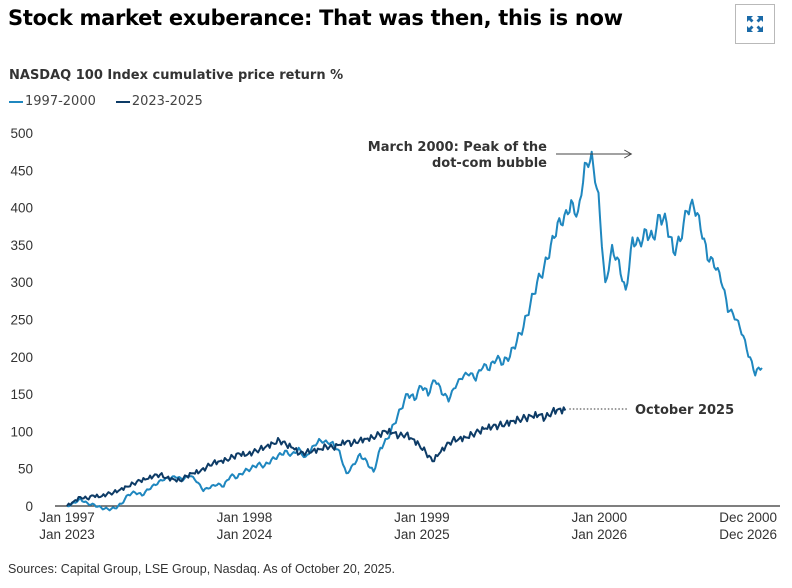 Image resolution: width=792 pixels, height=588 pixels. I want to click on y-axis: 0 50 100 150 200 250 300 350 400 450 500, so click(21, 320).